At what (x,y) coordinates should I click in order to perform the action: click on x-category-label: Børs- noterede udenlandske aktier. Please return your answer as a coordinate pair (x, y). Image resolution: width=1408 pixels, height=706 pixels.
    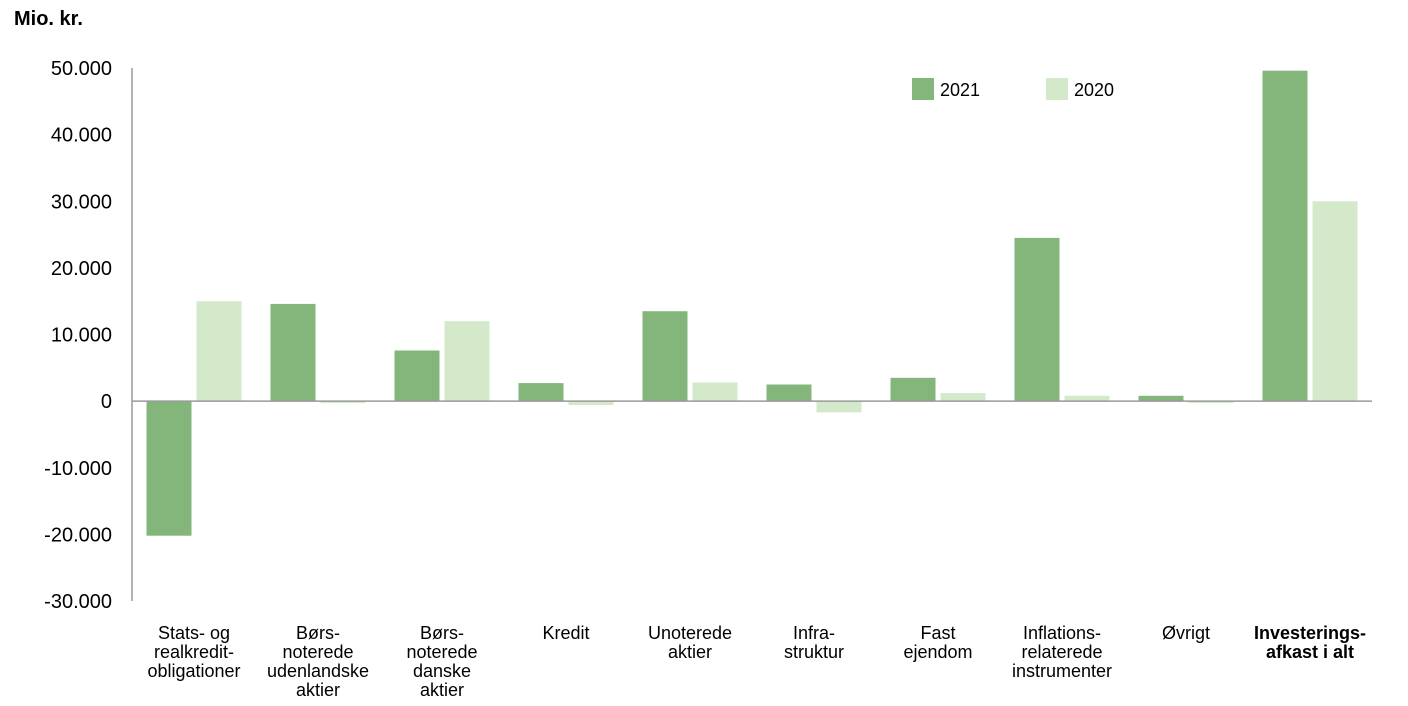
    Looking at the image, I should click on (318, 661).